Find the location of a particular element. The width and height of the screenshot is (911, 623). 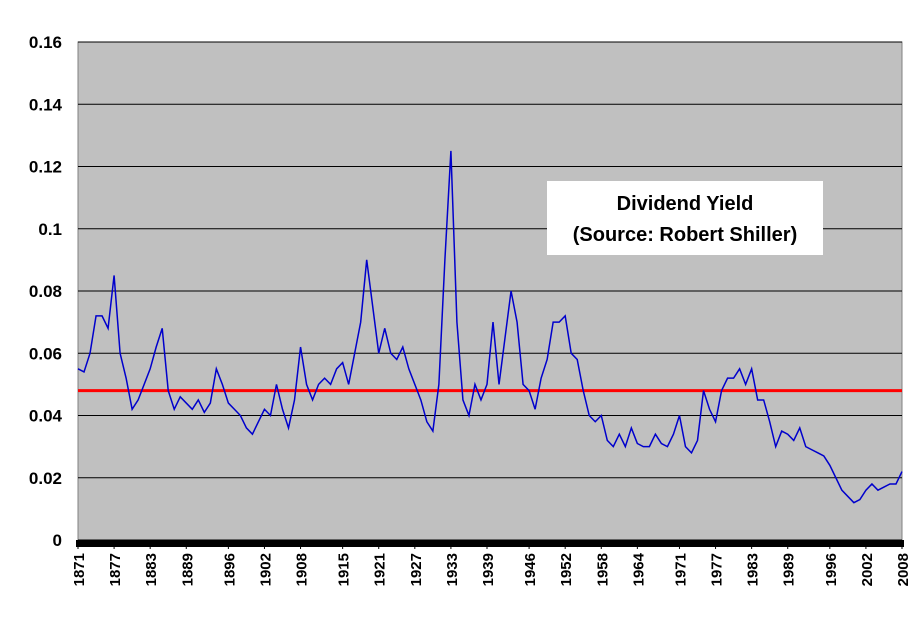

x-axis-bar is located at coordinates (490, 543).